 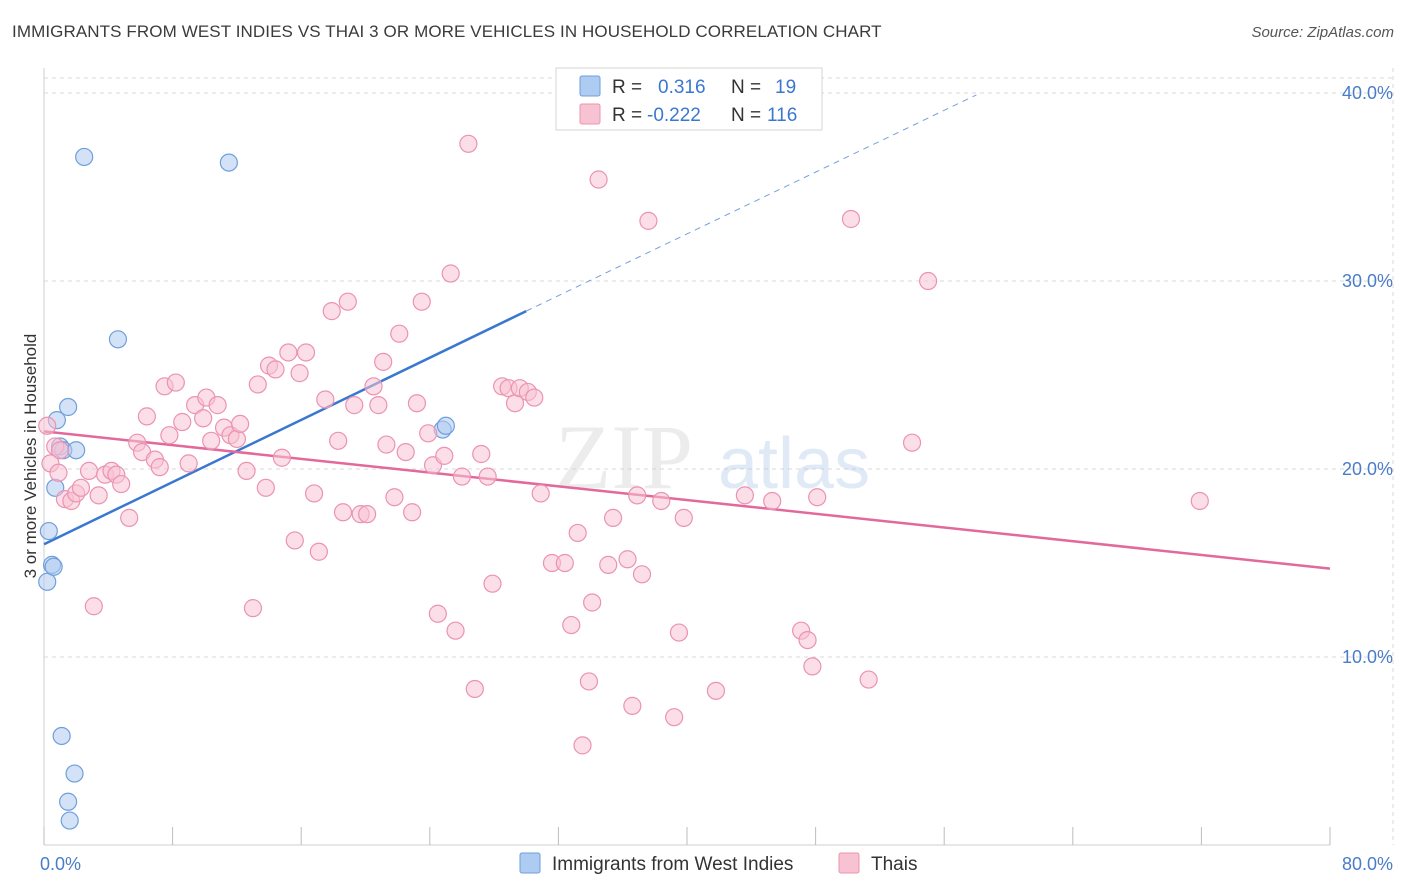 I want to click on legend-swatch-west-indies, so click(x=590, y=86).